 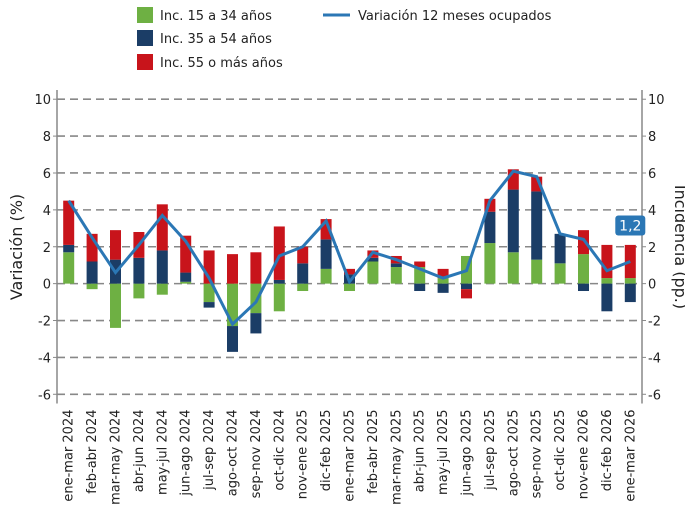 I want to click on x-tick-label: mar-may 2025, so click(x=396, y=457).